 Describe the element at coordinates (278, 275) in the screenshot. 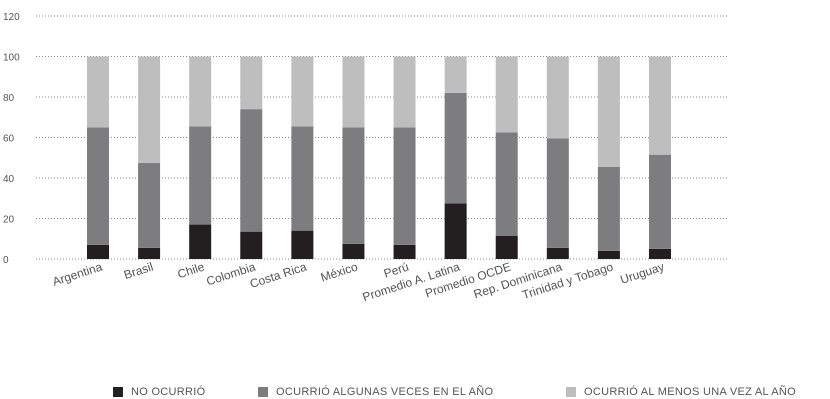

I see `x-category-label: Costa Rica` at that location.